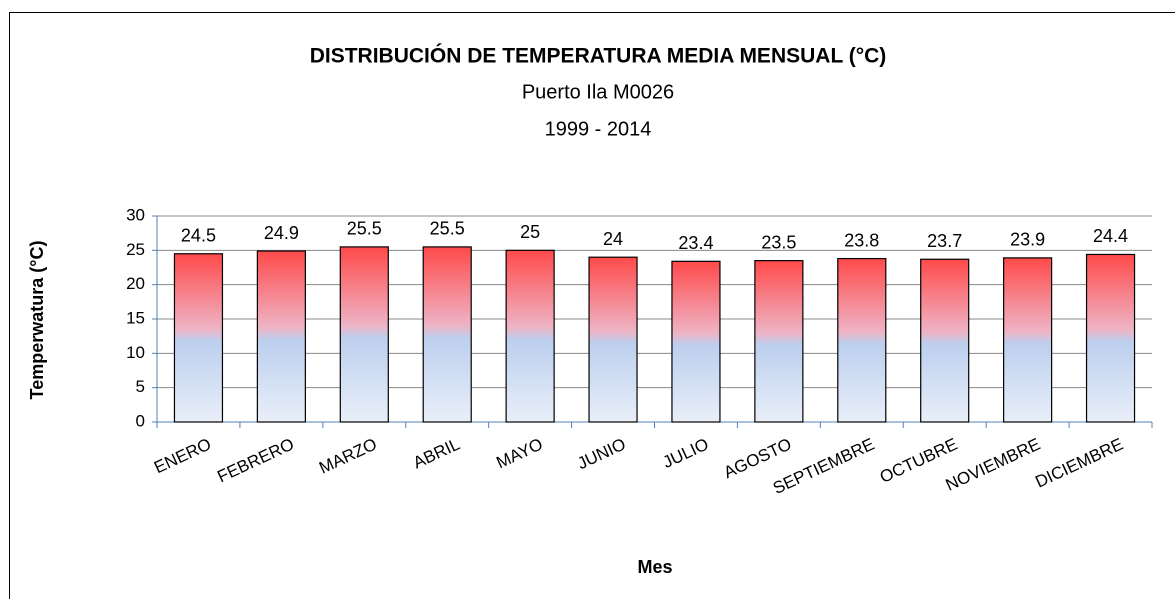 Image resolution: width=1175 pixels, height=599 pixels. Describe the element at coordinates (613, 239) in the screenshot. I see `data-label: 24` at that location.